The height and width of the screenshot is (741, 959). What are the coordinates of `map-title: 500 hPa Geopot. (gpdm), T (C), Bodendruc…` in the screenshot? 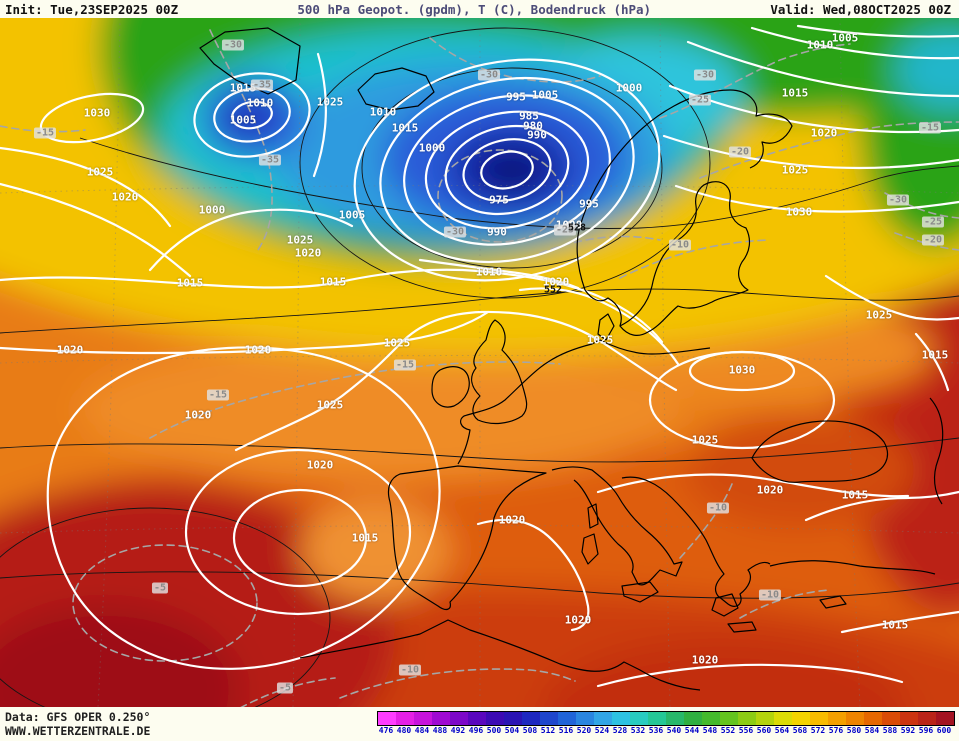 It's located at (474, 9).